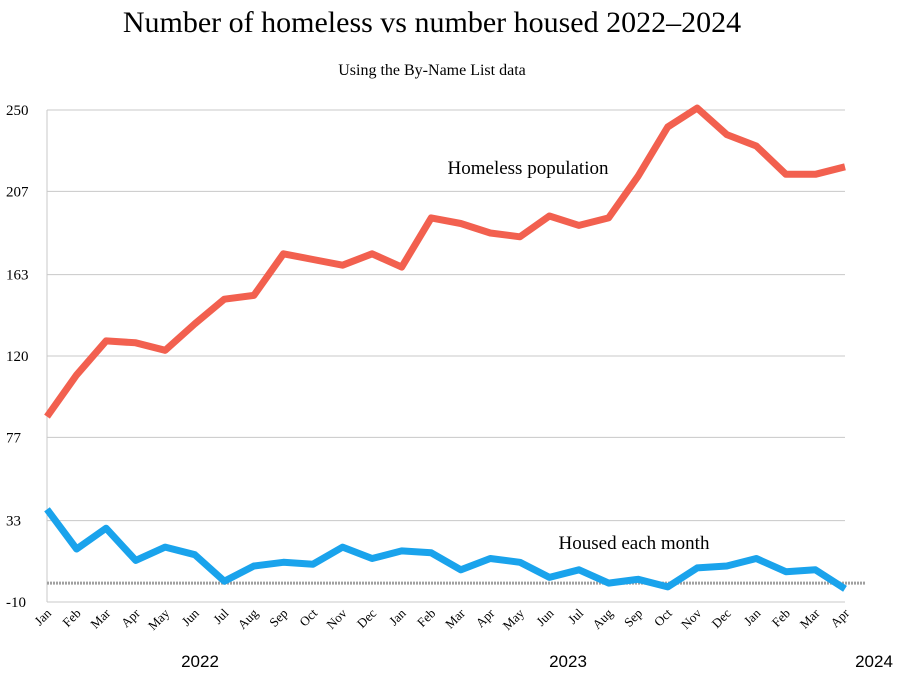  I want to click on series-label-1: Housed each month, so click(634, 543).